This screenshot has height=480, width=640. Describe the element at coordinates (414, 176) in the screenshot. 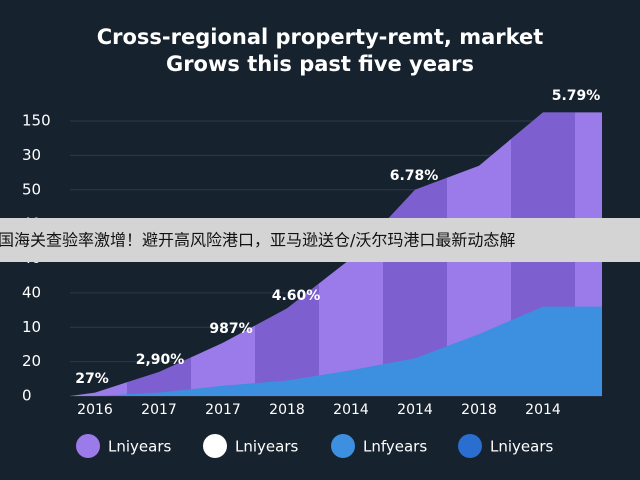

I see `annotation: 6.78%` at that location.